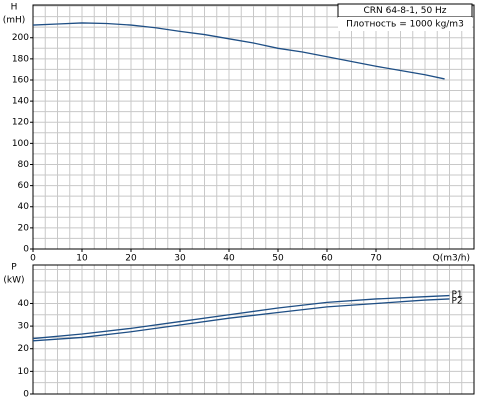  What do you see at coordinates (327, 259) in the screenshot?
I see `x-tick-label: 60` at bounding box center [327, 259].